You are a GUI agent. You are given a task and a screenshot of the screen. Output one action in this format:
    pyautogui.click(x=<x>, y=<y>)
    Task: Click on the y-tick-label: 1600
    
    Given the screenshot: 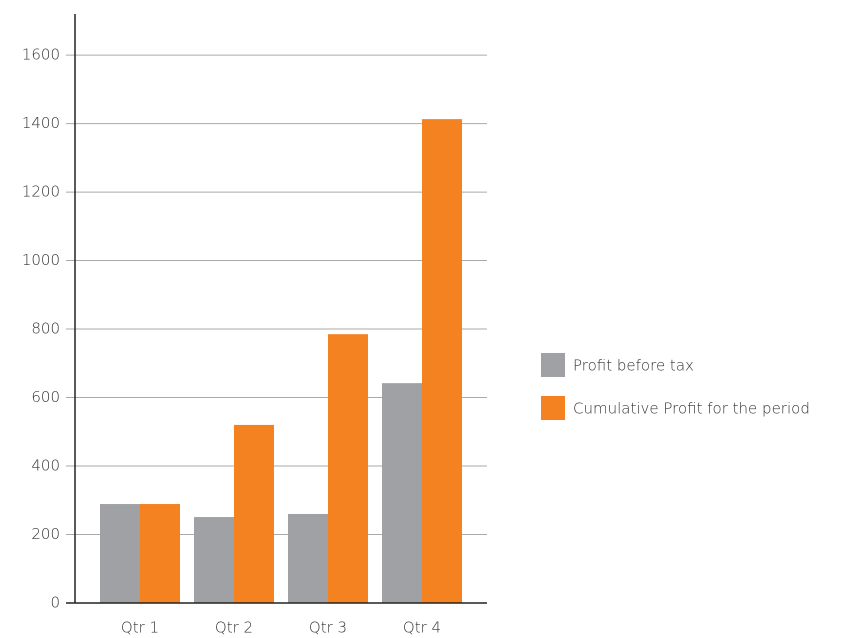 What is the action you would take?
    pyautogui.click(x=41, y=55)
    